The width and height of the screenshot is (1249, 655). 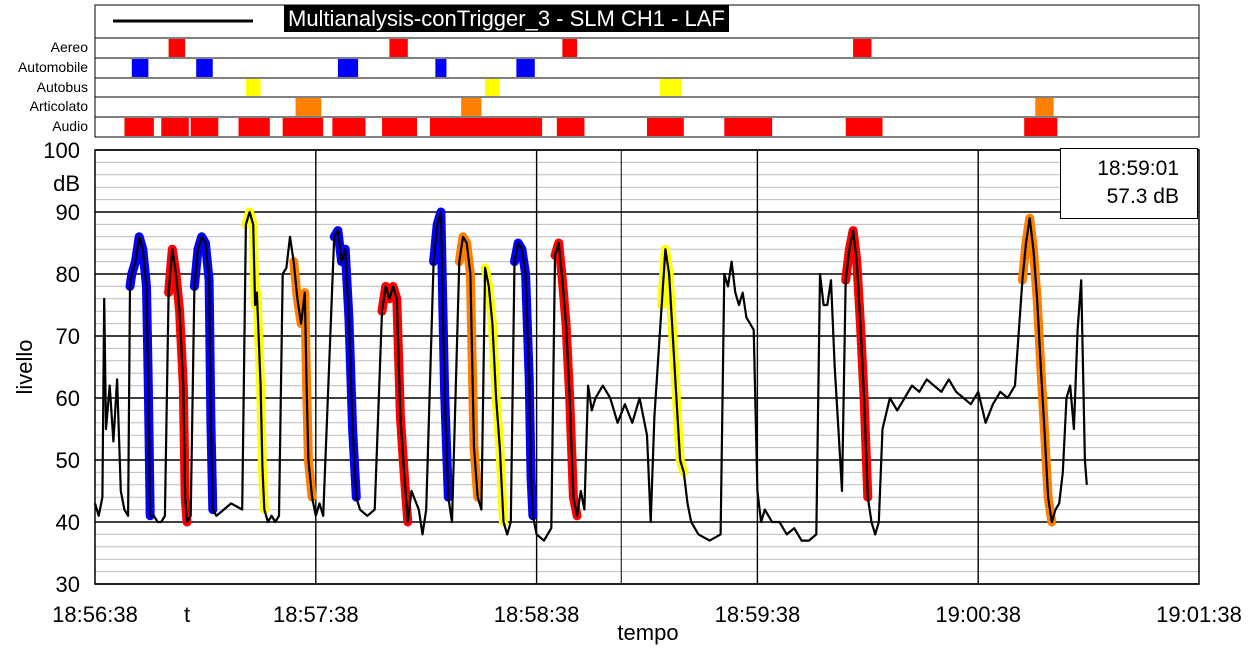 I want to click on track-label: Audio, so click(x=70, y=126).